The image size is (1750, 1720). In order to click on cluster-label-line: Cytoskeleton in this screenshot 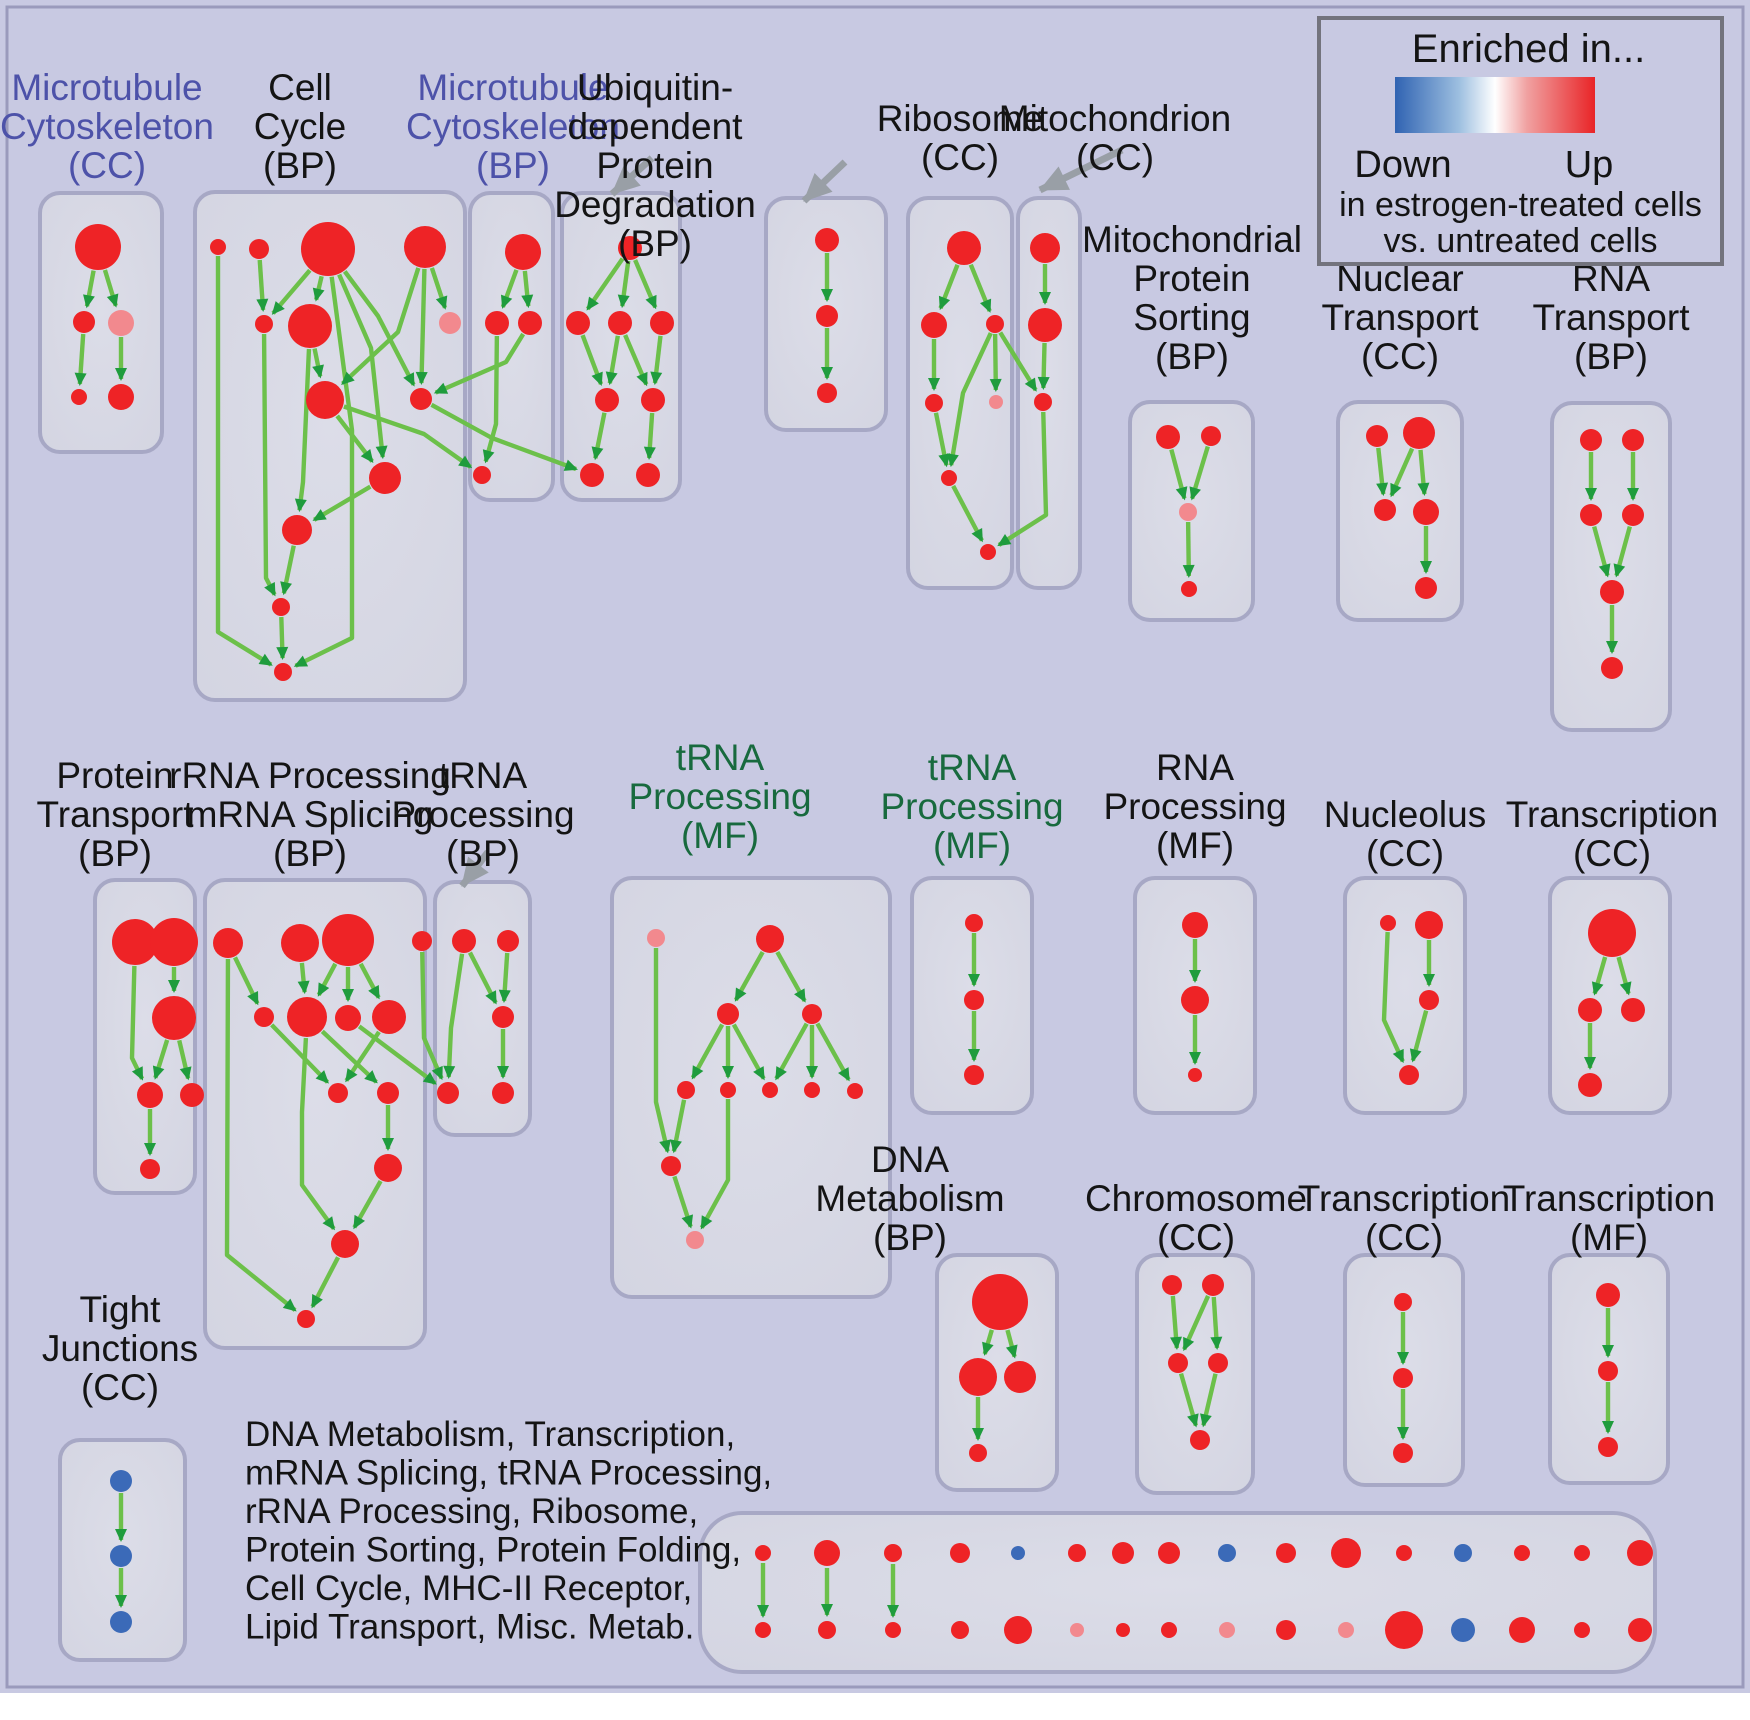, I will do `click(513, 126)`.